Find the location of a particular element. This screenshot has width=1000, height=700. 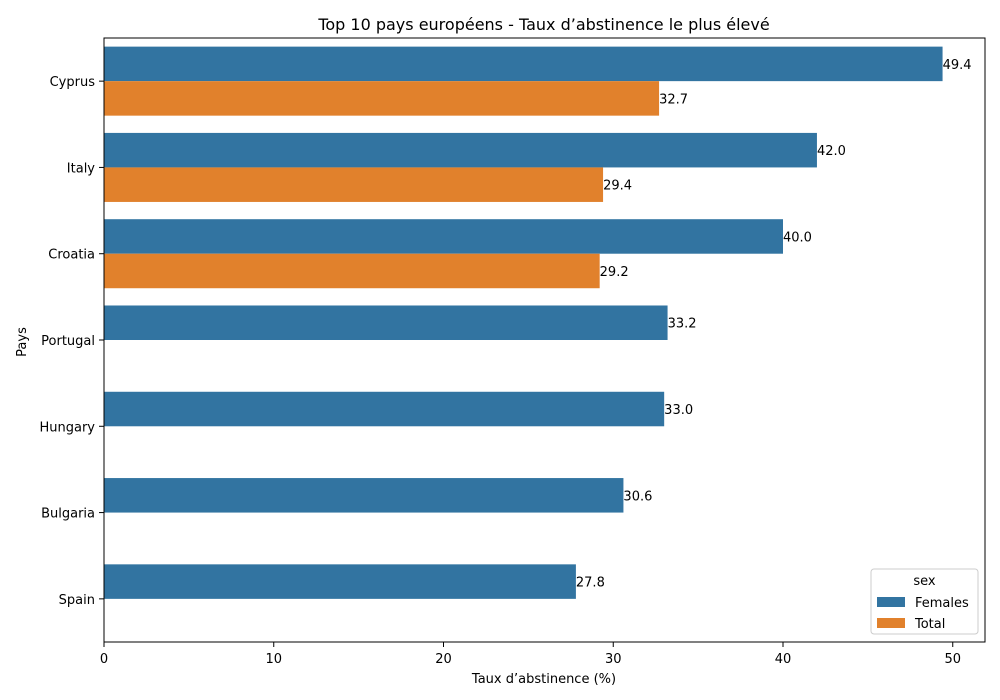

bar-total-croatia is located at coordinates (352, 271).